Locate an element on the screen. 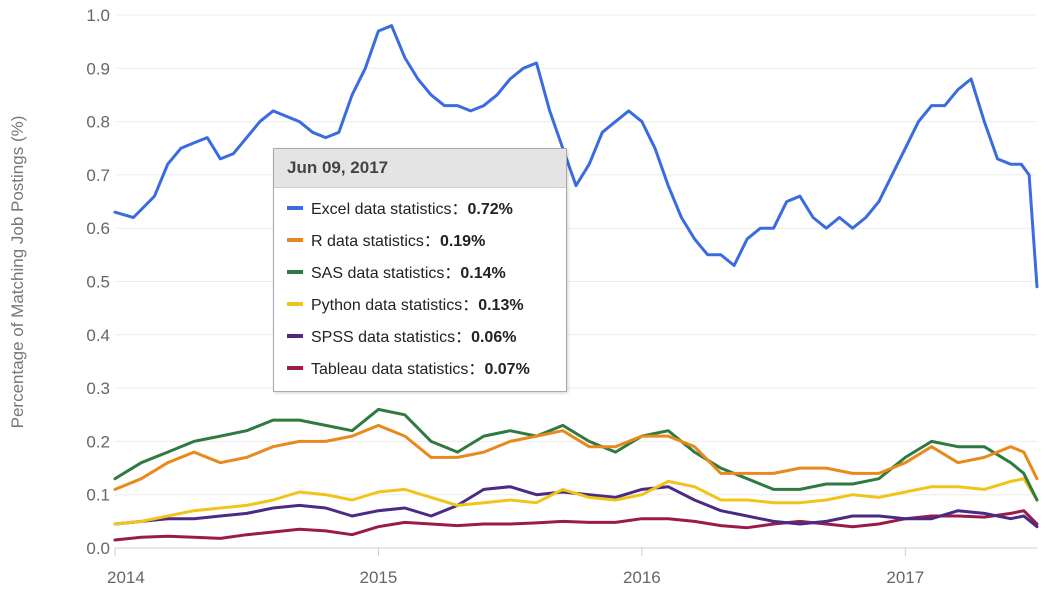  tooltip-row: Tableau data statistics：0.07% is located at coordinates (408, 370).